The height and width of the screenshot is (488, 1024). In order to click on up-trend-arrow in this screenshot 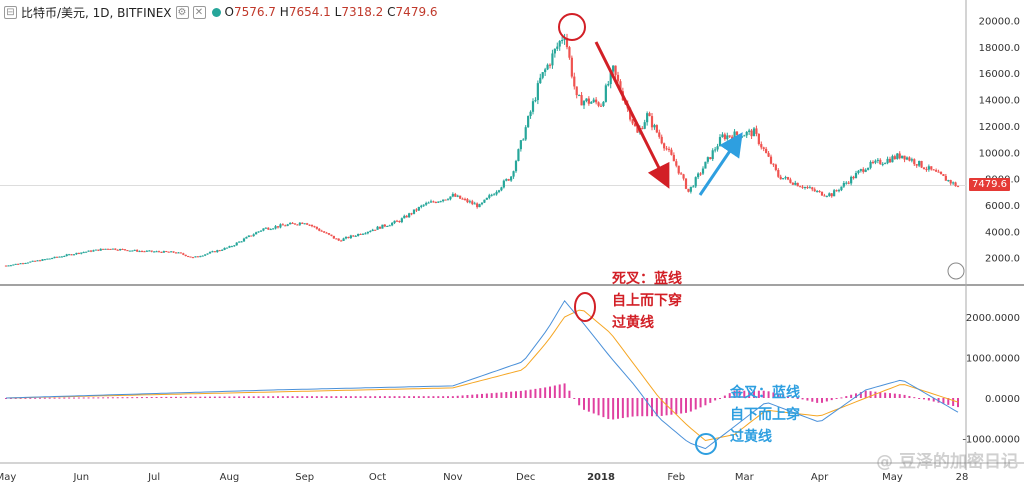, I will do `click(720, 164)`.